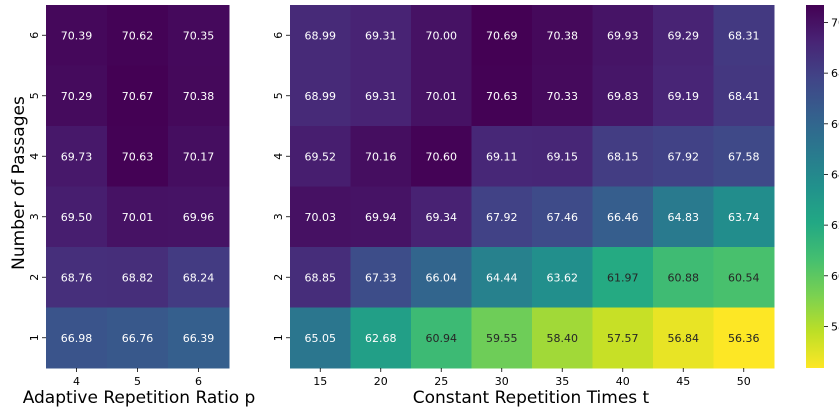 The image size is (839, 410). What do you see at coordinates (77, 338) in the screenshot?
I see `cell-value-label: 66.98` at bounding box center [77, 338].